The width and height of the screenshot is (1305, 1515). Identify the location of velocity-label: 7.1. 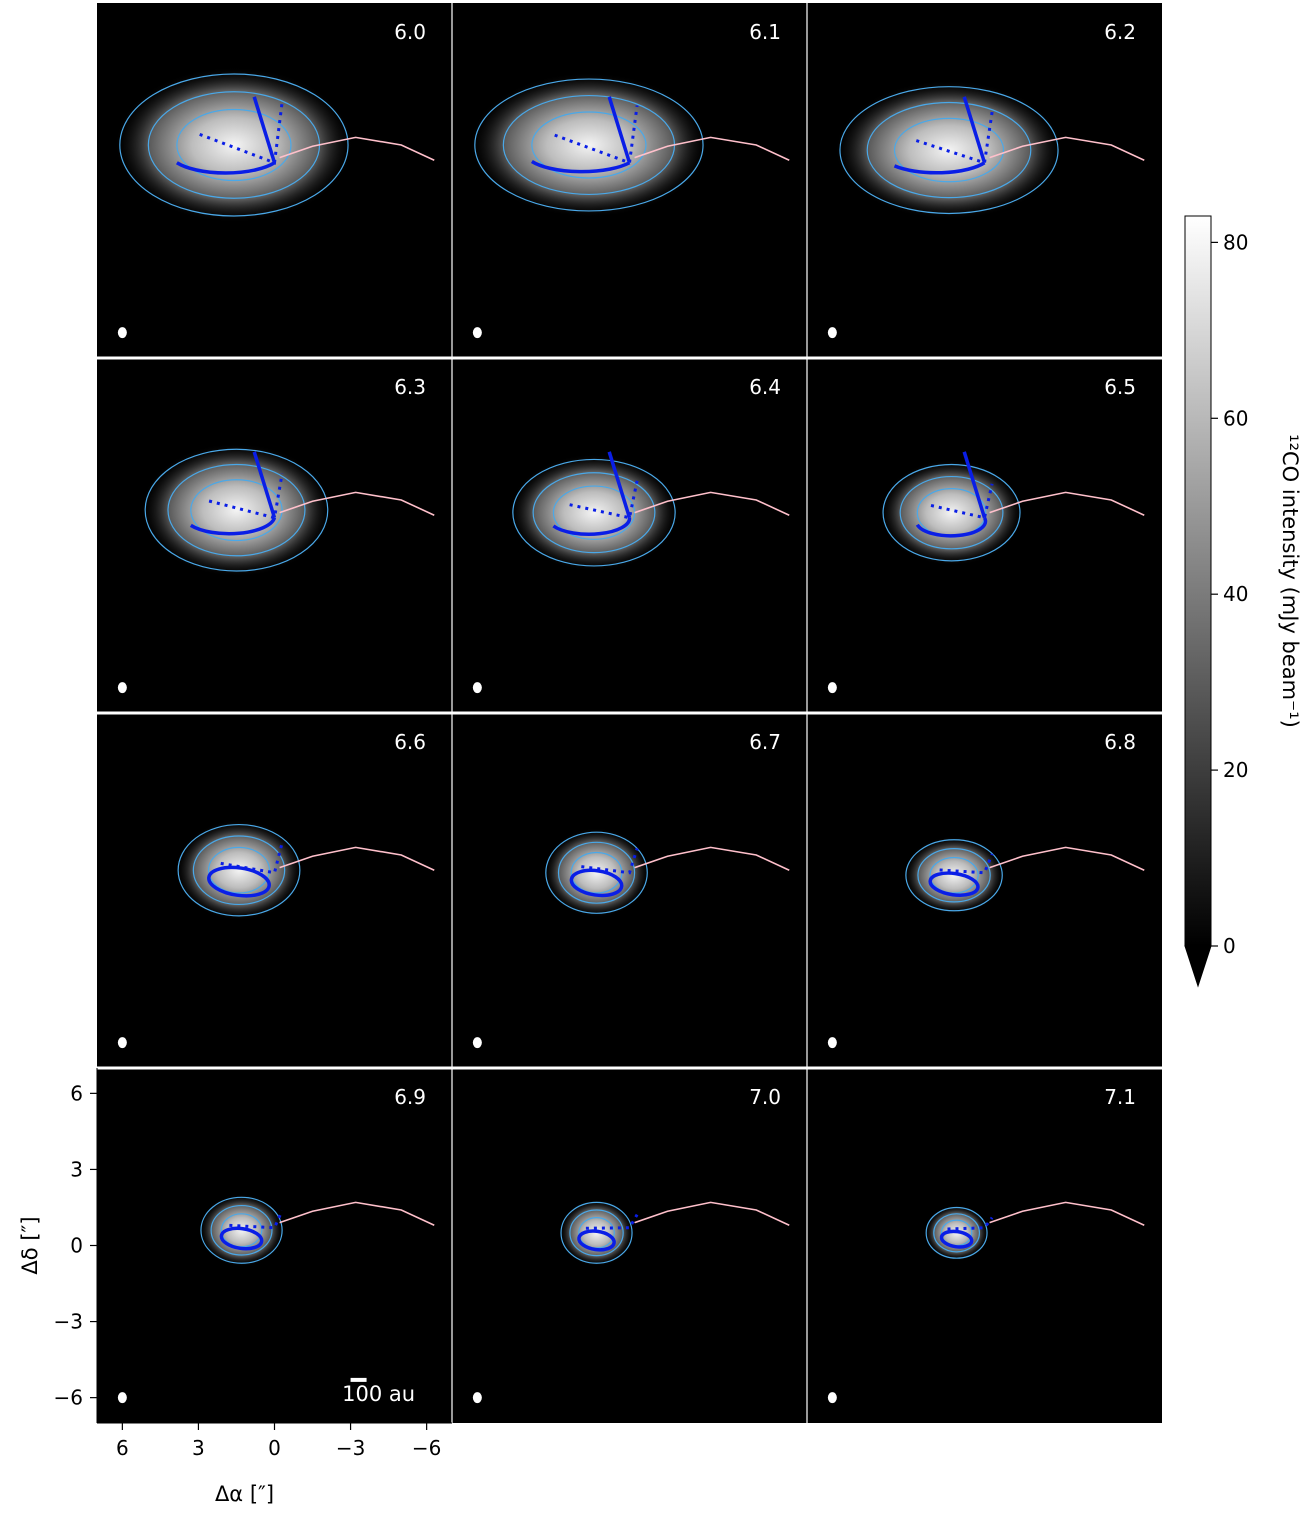
(1120, 1097).